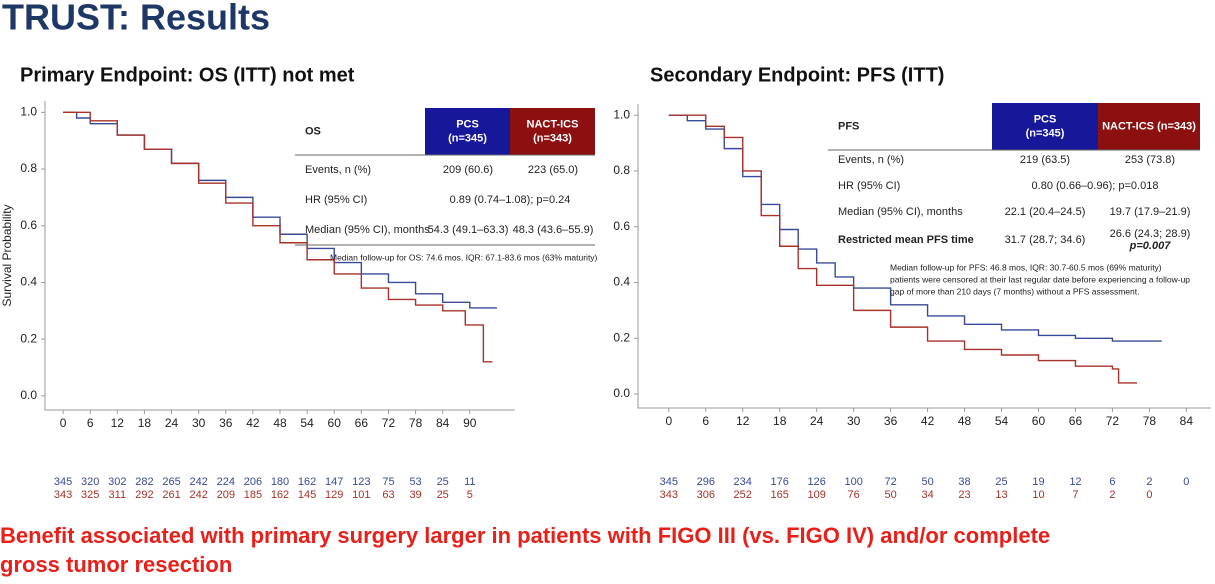  Describe the element at coordinates (1112, 482) in the screenshot. I see `at-risk: 6` at that location.